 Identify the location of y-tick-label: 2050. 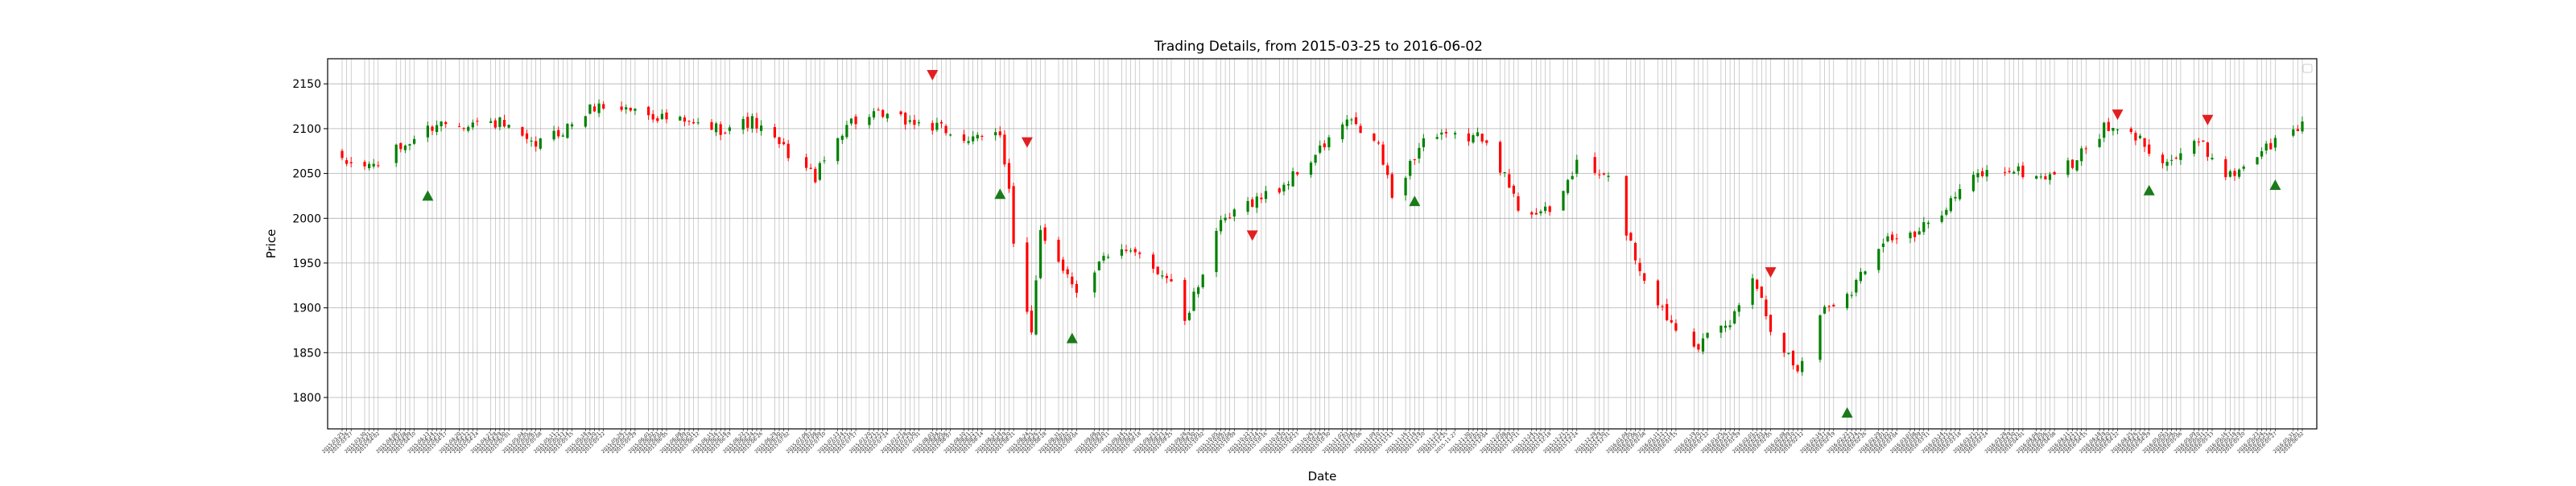
(306, 174).